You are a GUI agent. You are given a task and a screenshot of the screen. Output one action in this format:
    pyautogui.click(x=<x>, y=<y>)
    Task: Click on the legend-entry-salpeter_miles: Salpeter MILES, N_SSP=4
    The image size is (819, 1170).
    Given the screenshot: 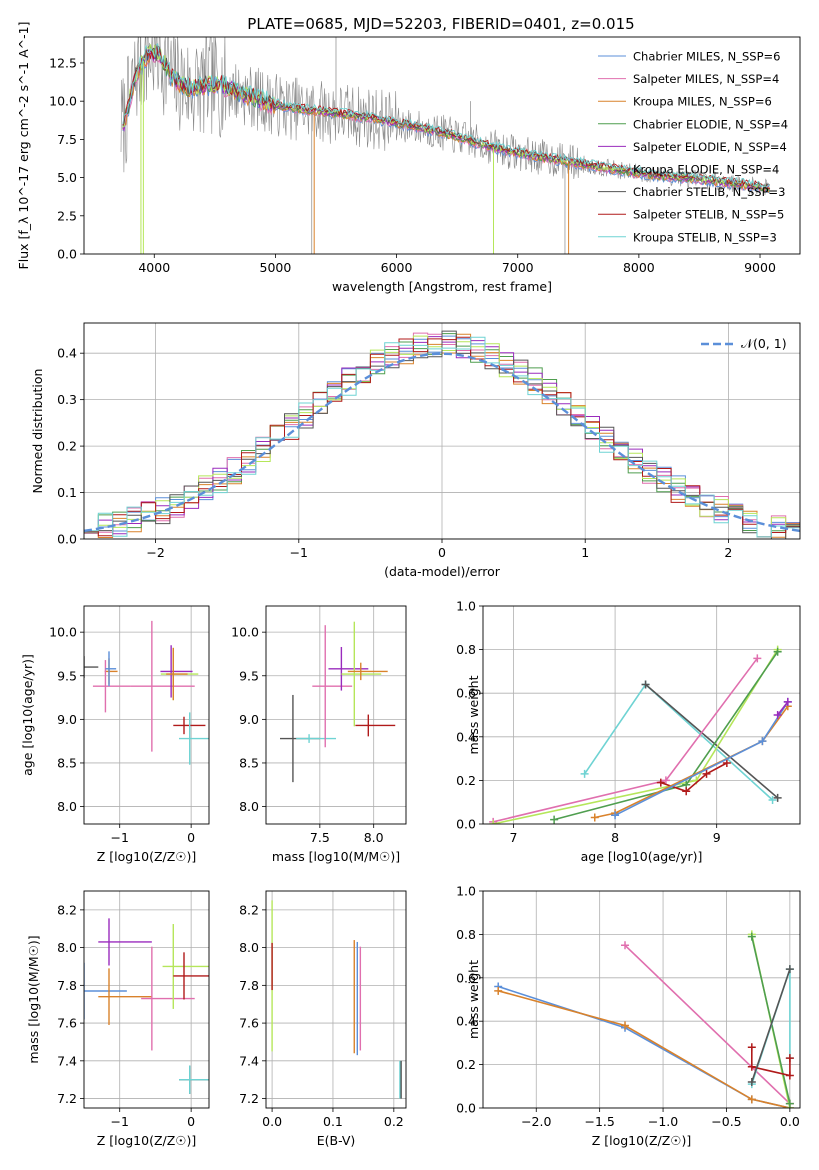 What is the action you would take?
    pyautogui.click(x=706, y=79)
    